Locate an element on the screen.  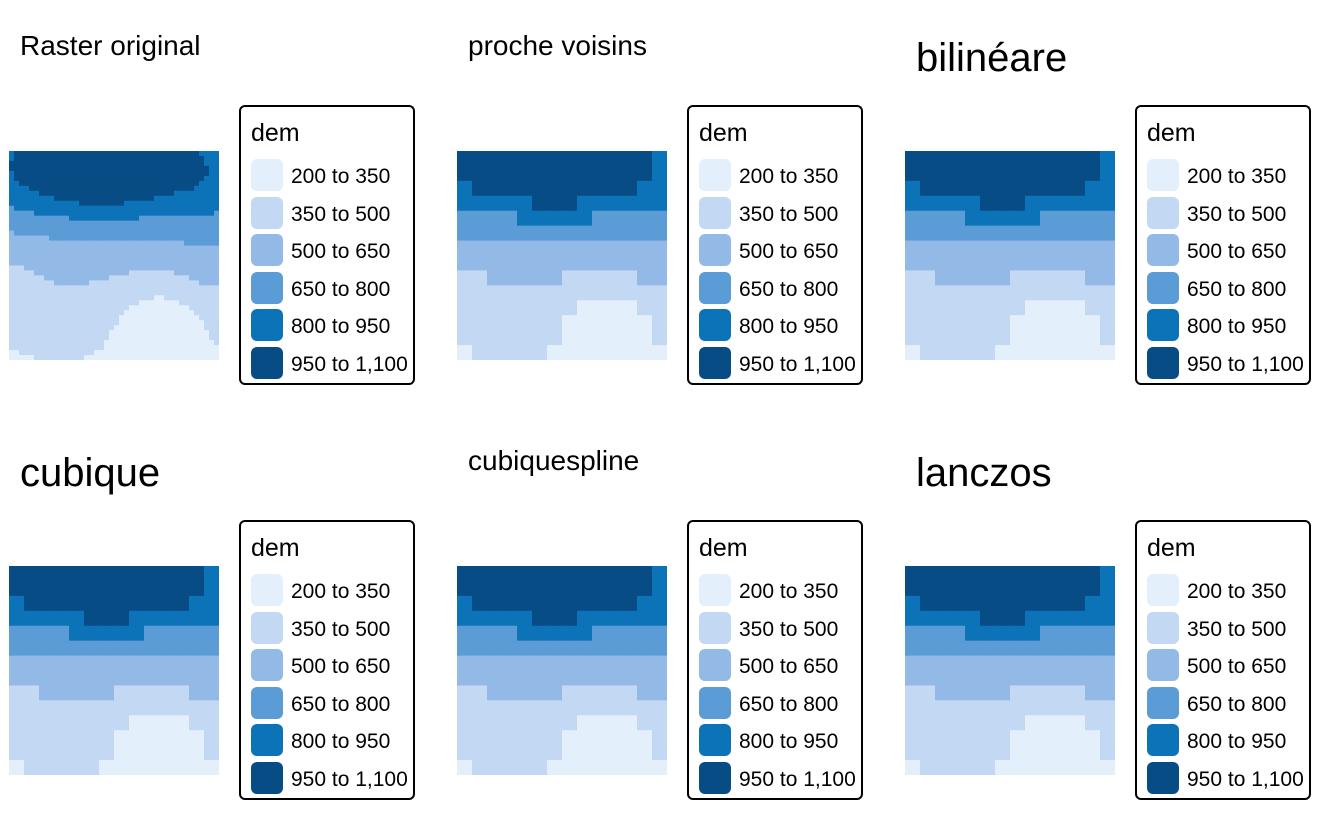
legend-item: 350 to 500 is located at coordinates (331, 628).